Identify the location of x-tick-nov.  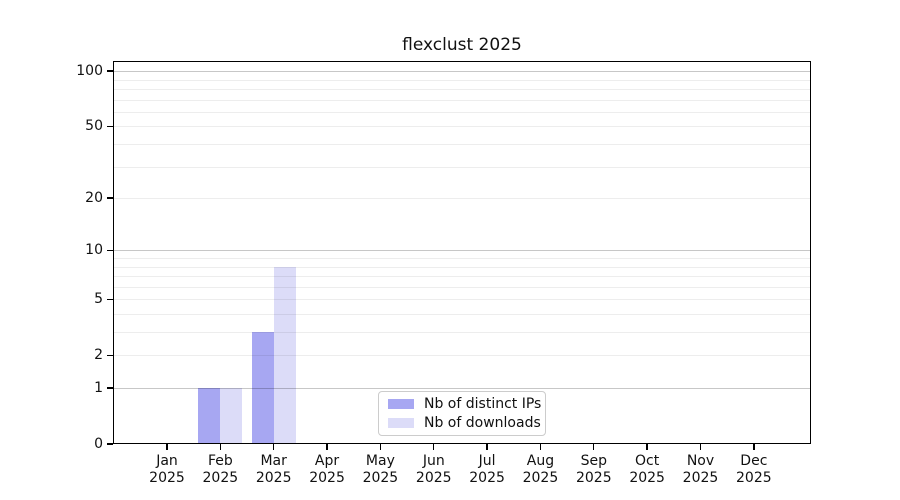
(700, 447).